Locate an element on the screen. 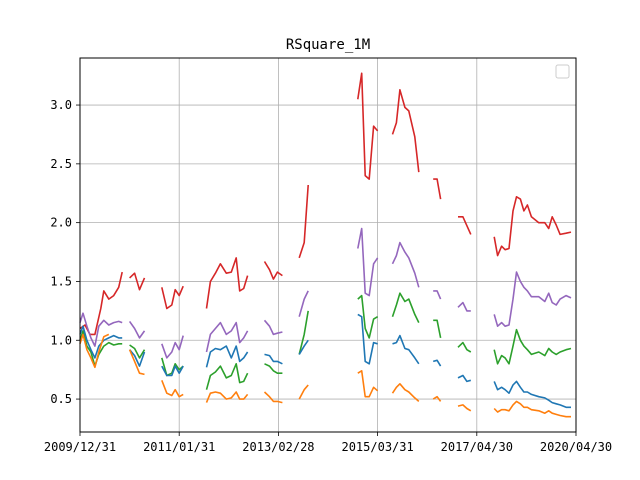 The width and height of the screenshot is (640, 480). x-tick-label: 2011/01/31 is located at coordinates (179, 447).